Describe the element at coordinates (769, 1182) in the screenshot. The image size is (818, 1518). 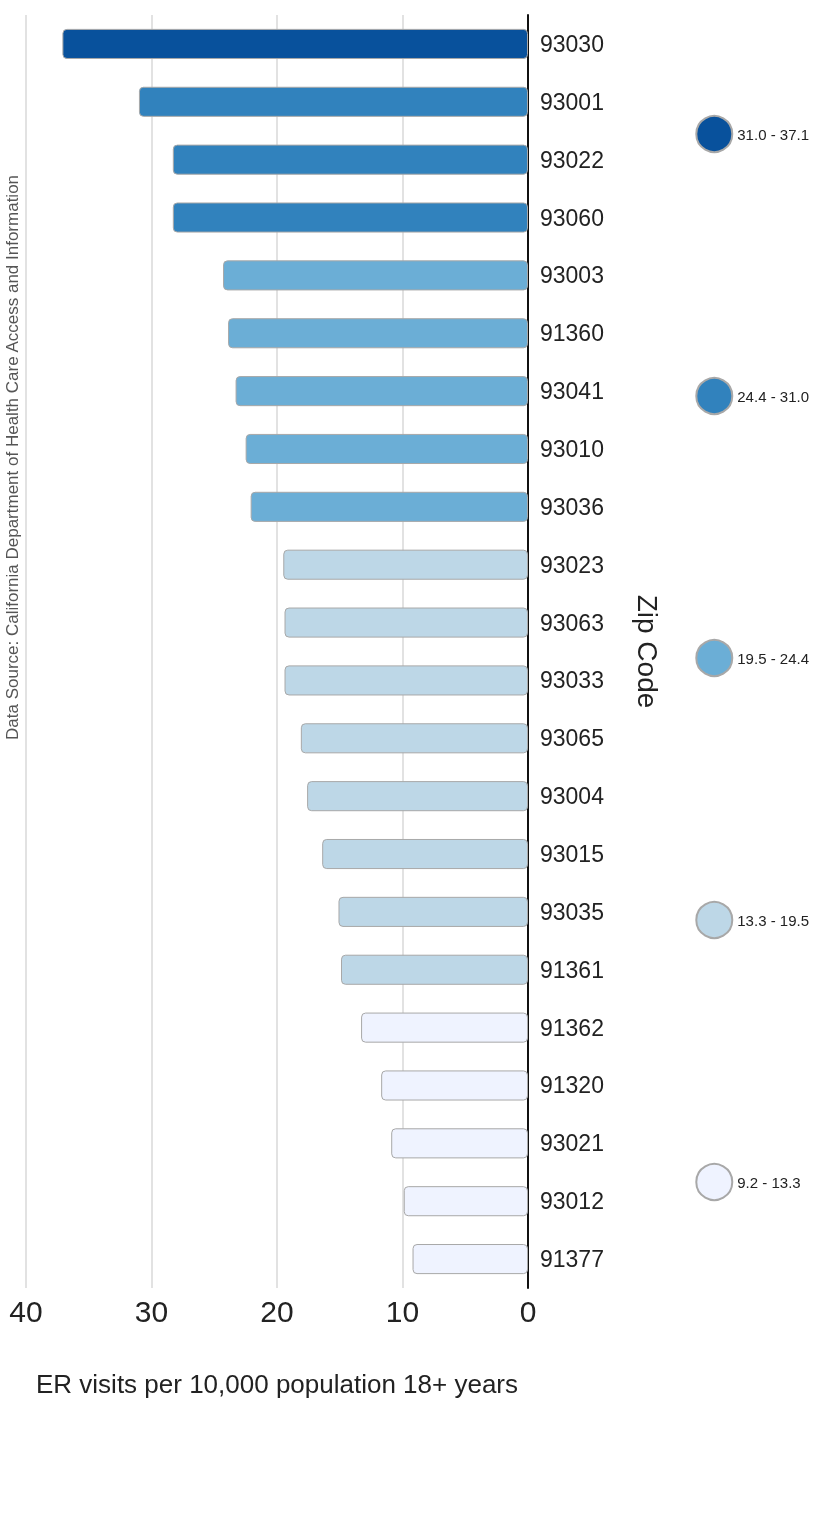
I see `legend-label: 9.2 - 13.3` at that location.